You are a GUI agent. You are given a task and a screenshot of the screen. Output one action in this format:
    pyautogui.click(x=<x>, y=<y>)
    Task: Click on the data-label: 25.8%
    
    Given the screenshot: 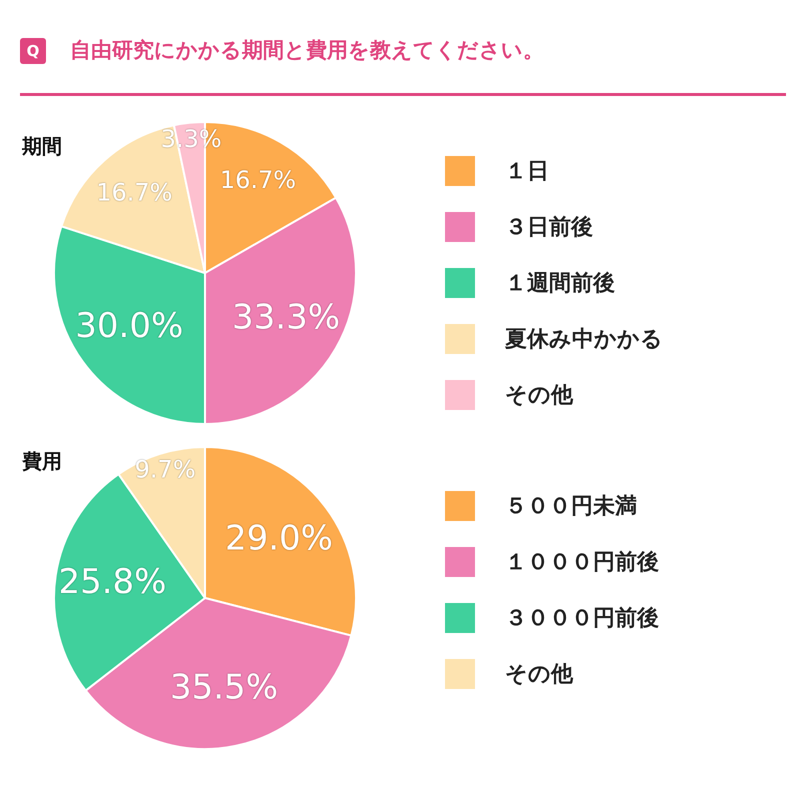 What is the action you would take?
    pyautogui.click(x=112, y=582)
    